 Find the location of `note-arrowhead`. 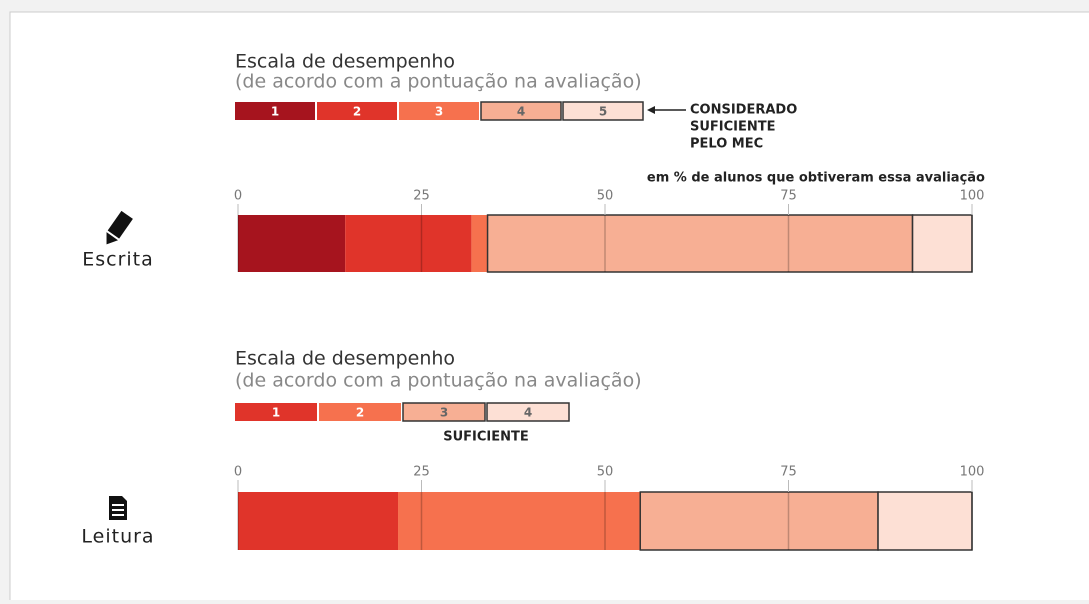

note-arrowhead is located at coordinates (651, 110).